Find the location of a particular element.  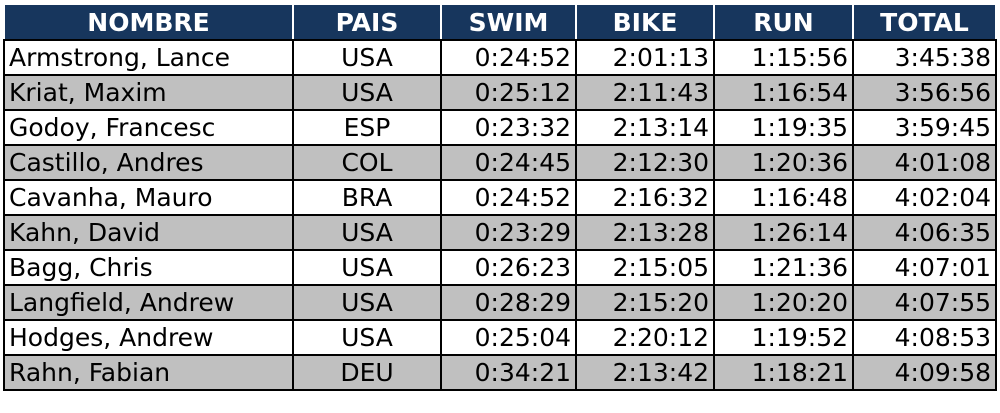

table-cell: Armstrong, Lance is located at coordinates (148, 57).